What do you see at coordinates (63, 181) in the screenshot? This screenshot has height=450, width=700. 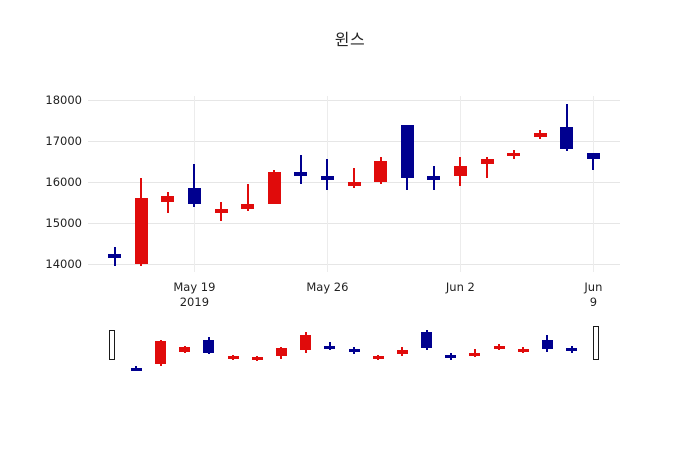 I see `y-axis-tick-label: 16000` at bounding box center [63, 181].